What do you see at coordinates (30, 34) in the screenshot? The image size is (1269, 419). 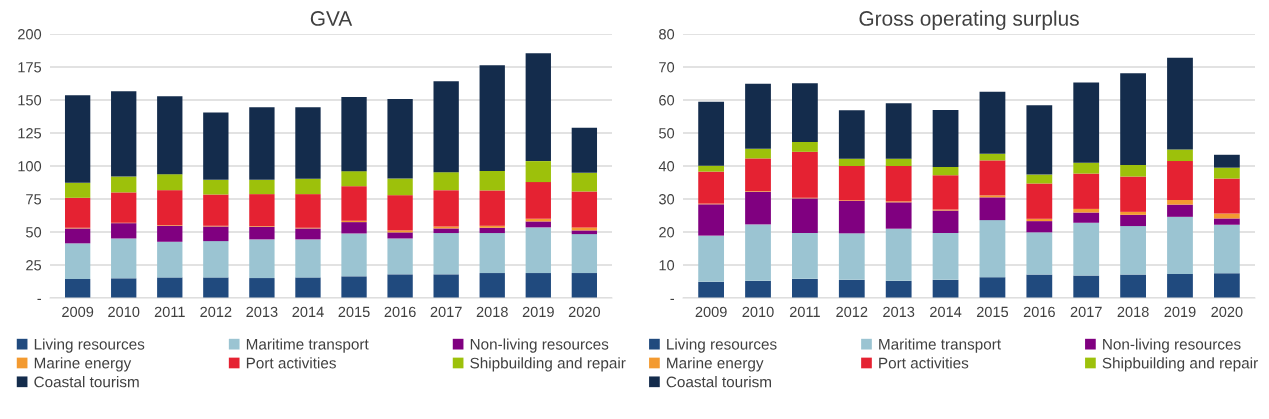 I see `y-tick-label: 200` at bounding box center [30, 34].